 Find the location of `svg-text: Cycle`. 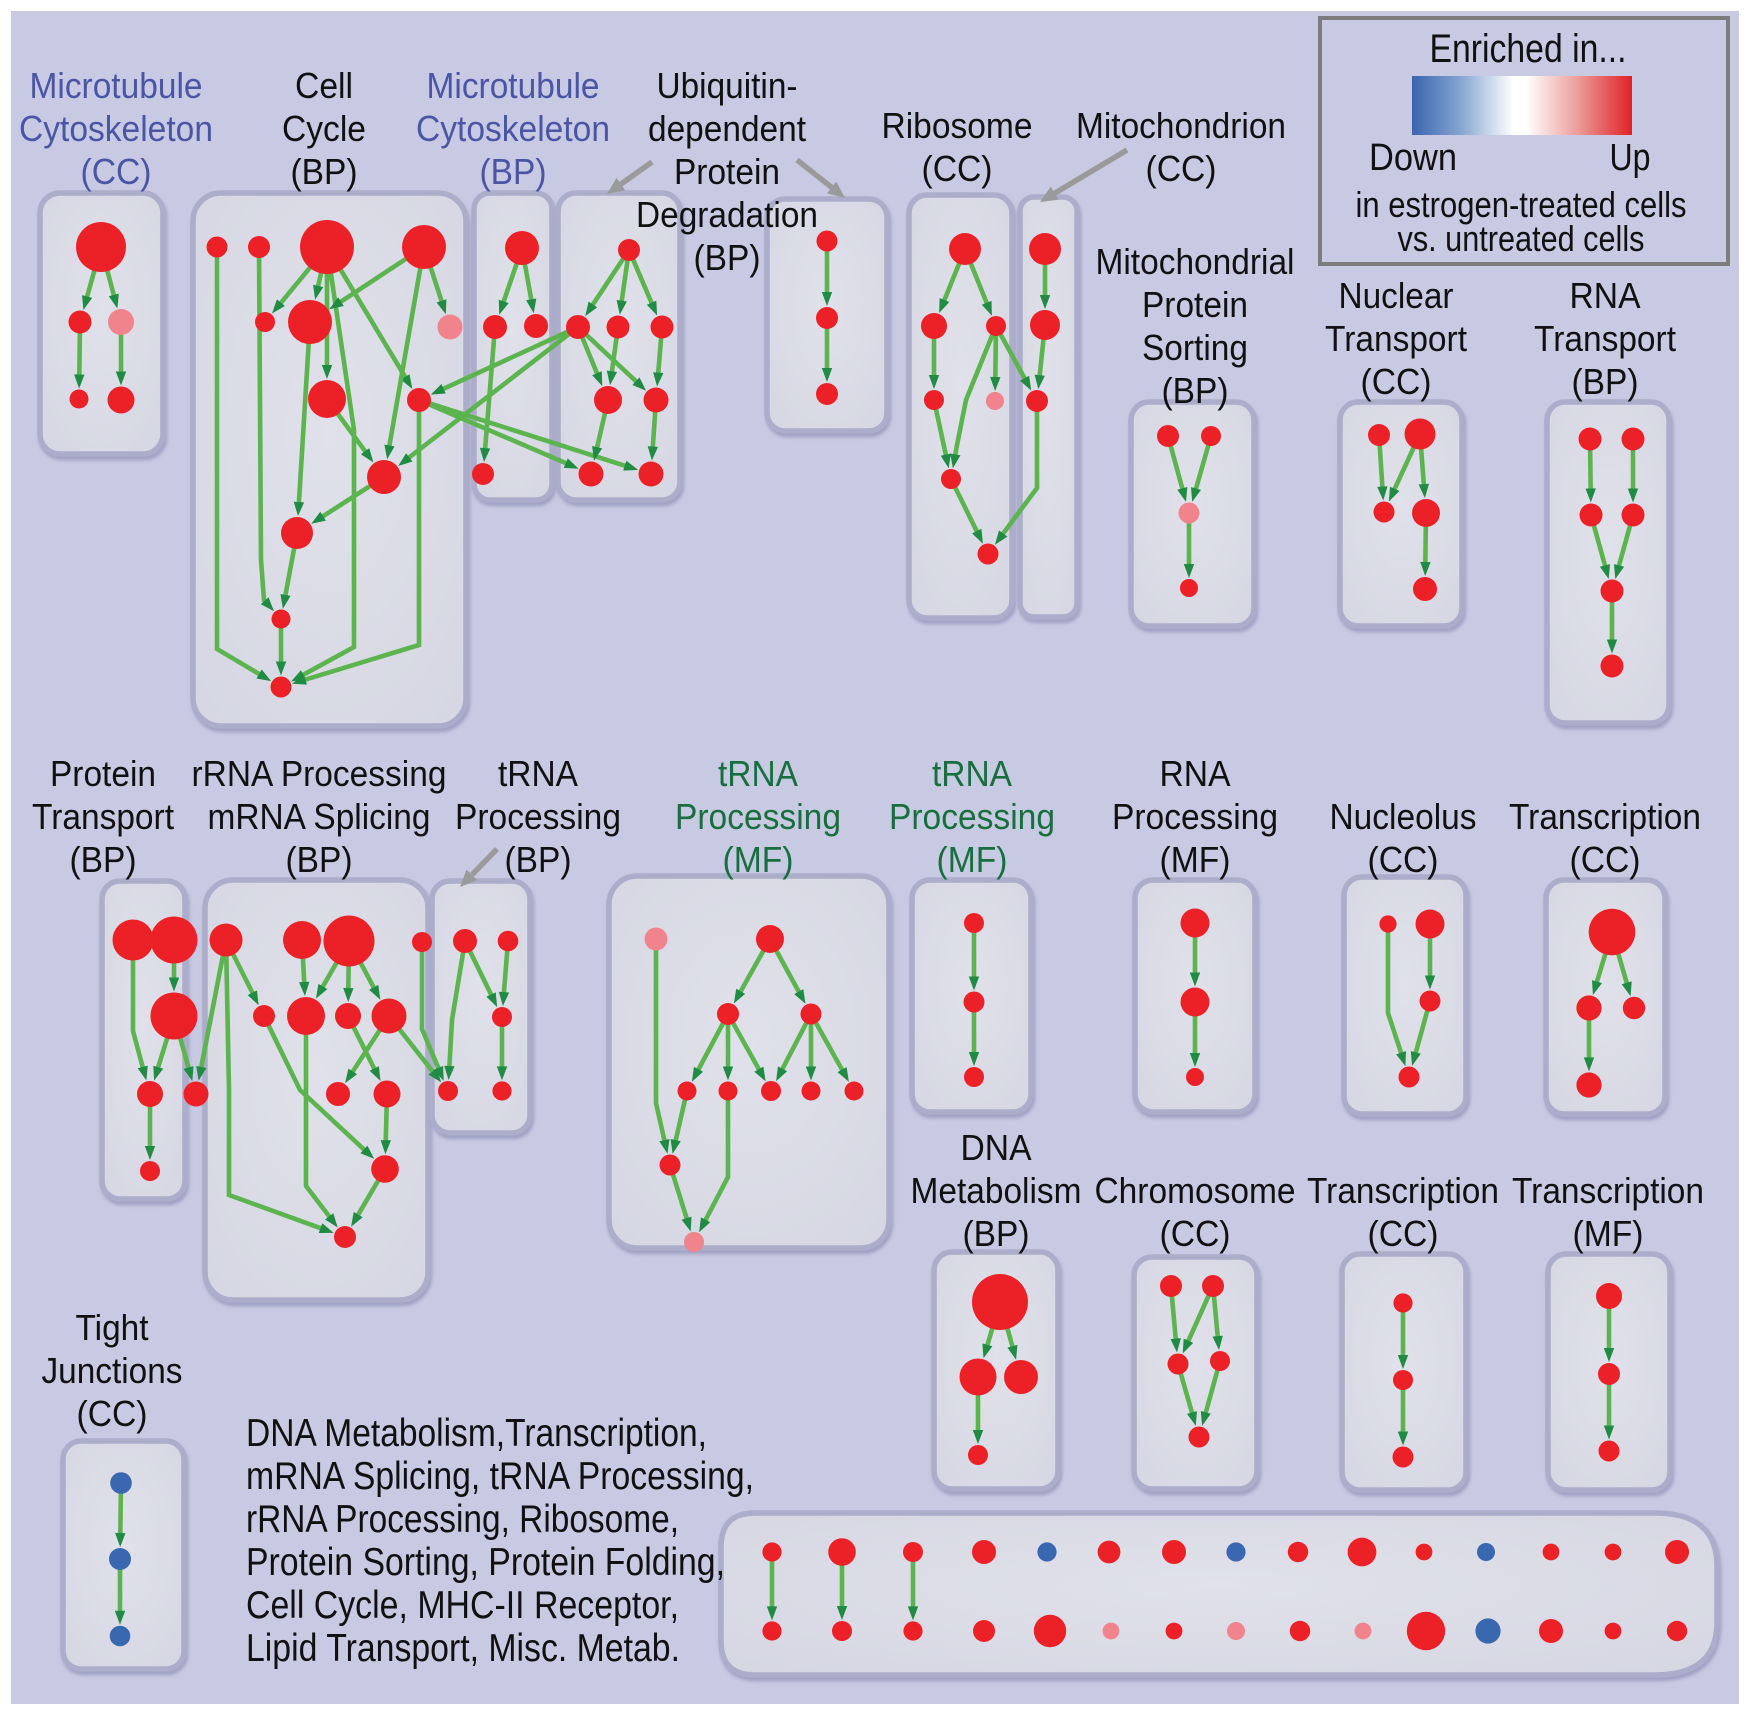

svg-text: Cycle is located at coordinates (324, 128).